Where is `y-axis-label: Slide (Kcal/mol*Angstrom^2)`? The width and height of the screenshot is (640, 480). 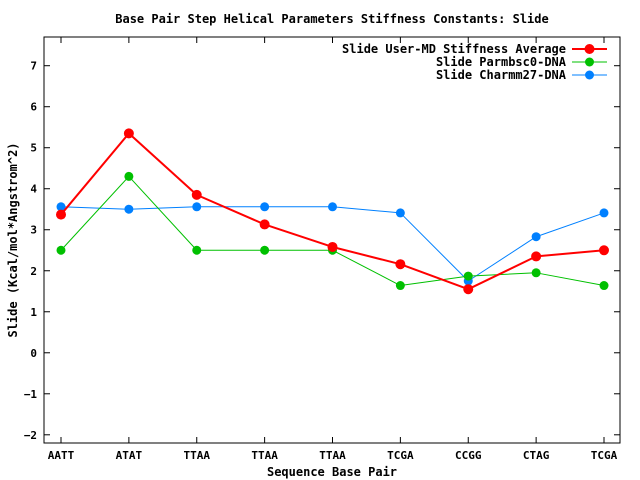
y-axis-label: Slide (Kcal/mol*Angstrom^2) is located at coordinates (13, 239).